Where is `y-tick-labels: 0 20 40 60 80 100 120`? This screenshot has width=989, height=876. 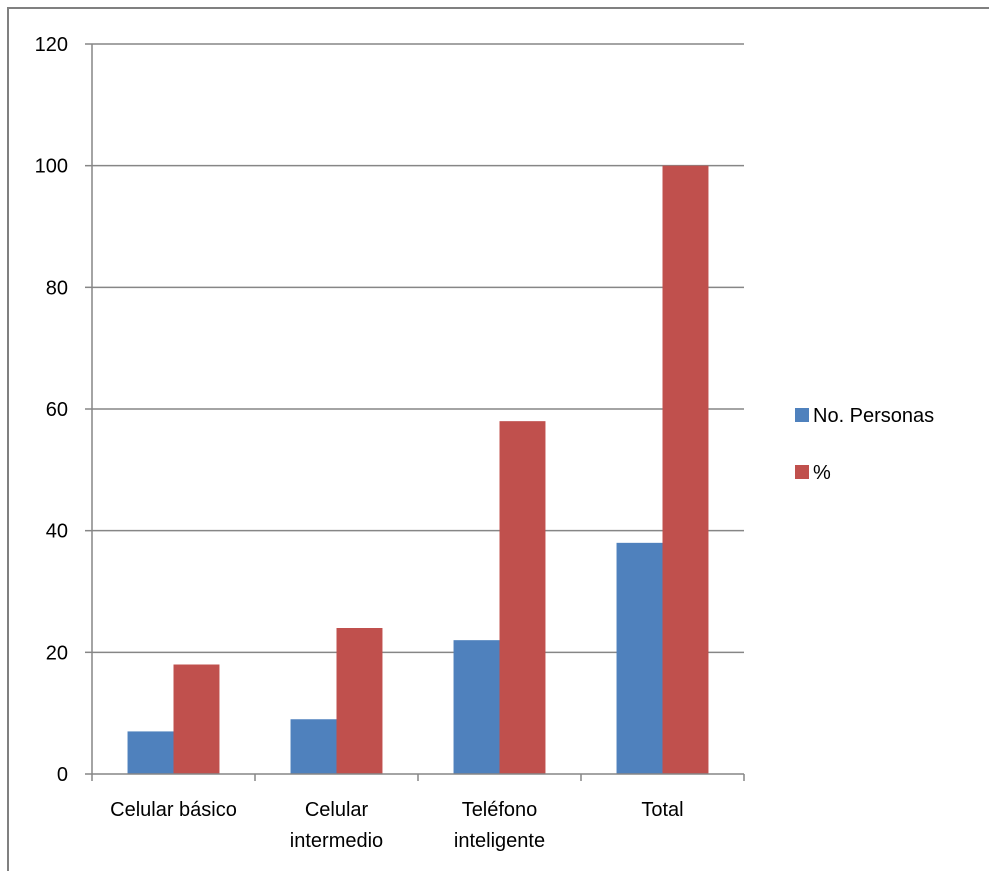 y-tick-labels: 0 20 40 60 80 100 120 is located at coordinates (51, 410).